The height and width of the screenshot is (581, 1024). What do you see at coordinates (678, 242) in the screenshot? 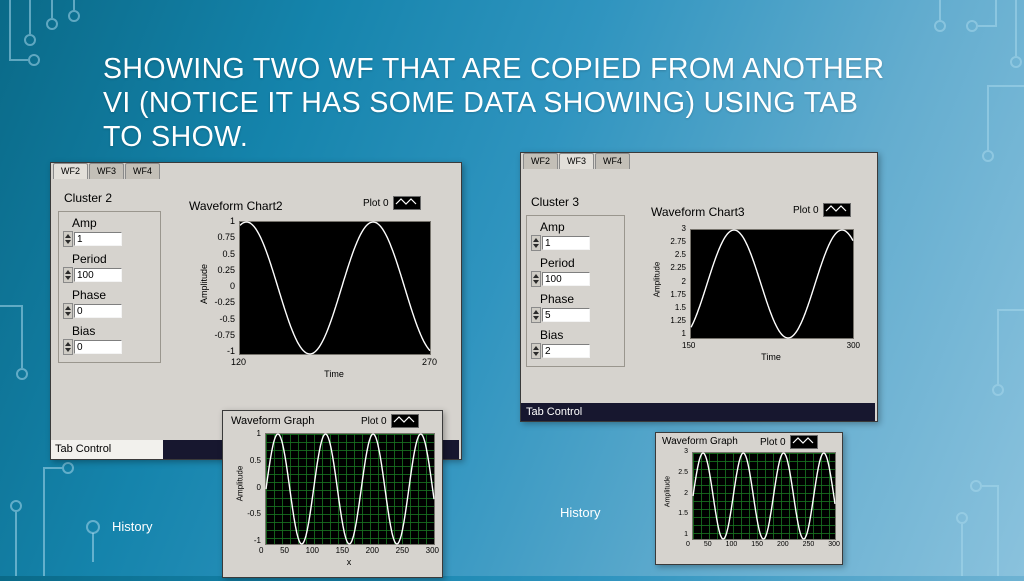
I see `tick-label: 2.75` at bounding box center [678, 242].